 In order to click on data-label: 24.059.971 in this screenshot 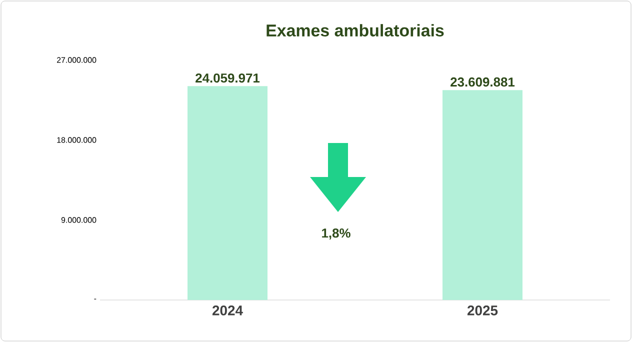, I will do `click(228, 78)`.